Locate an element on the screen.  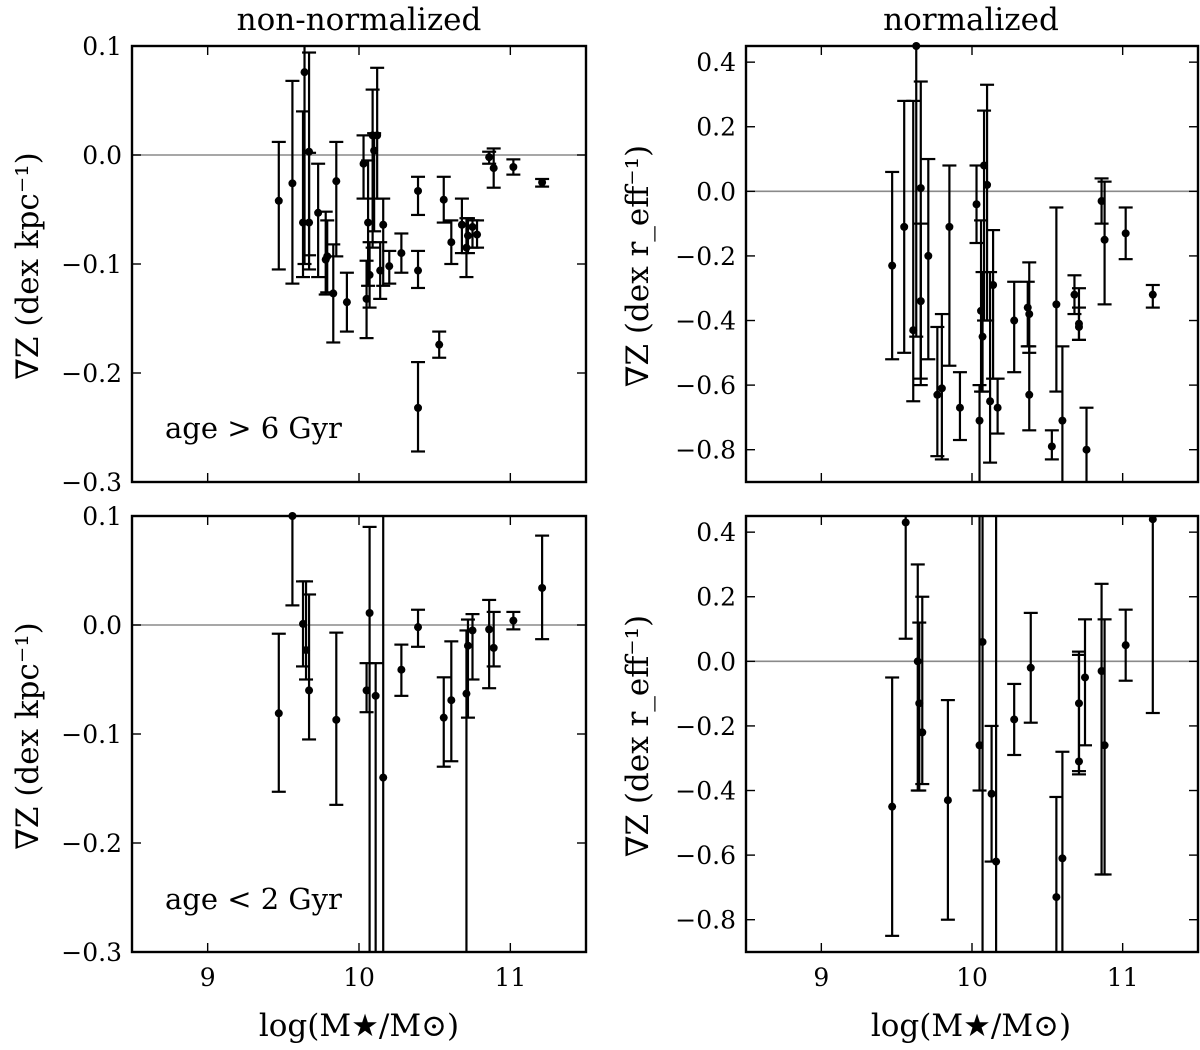
y-tick-label: −0.3 is located at coordinates (91, 482).